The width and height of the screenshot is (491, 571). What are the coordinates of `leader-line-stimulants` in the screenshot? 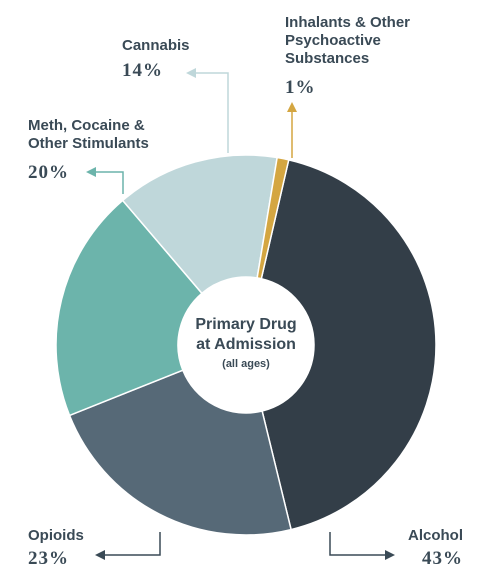 It's located at (110, 182).